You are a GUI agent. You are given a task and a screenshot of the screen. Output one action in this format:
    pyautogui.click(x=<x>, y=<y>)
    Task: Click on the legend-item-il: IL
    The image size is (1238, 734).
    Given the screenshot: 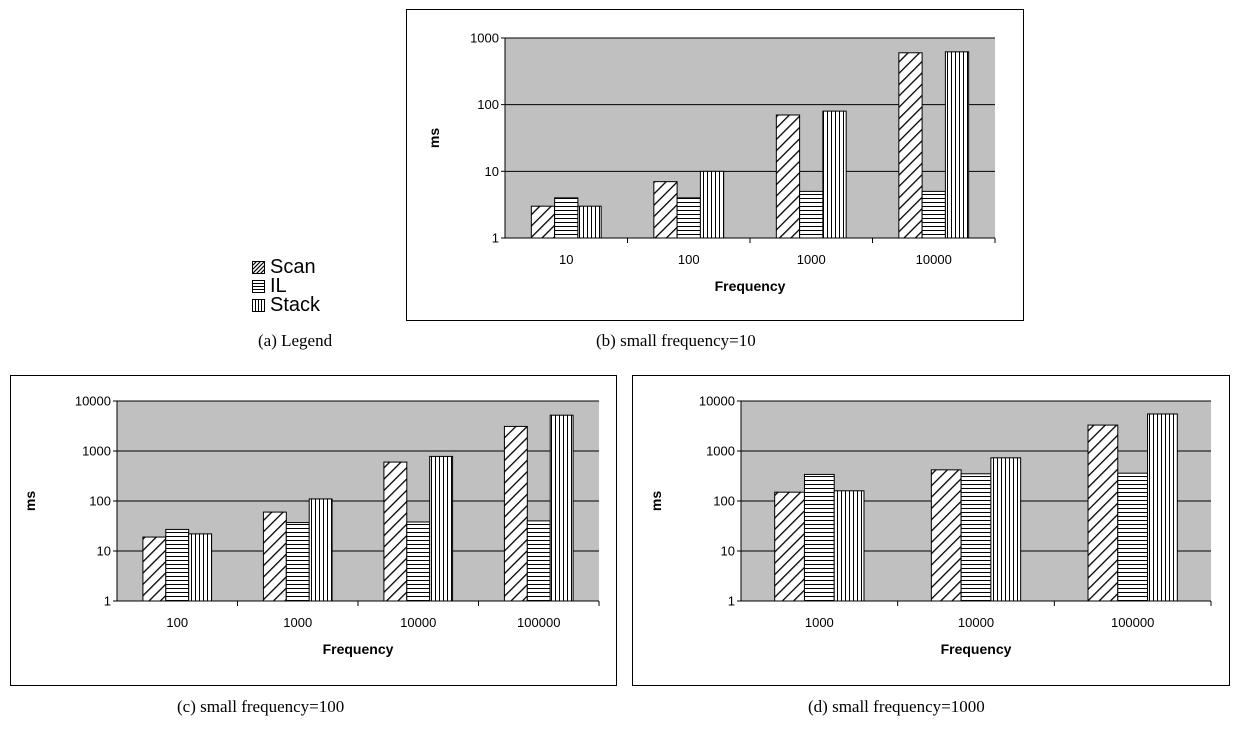 What is the action you would take?
    pyautogui.click(x=286, y=286)
    